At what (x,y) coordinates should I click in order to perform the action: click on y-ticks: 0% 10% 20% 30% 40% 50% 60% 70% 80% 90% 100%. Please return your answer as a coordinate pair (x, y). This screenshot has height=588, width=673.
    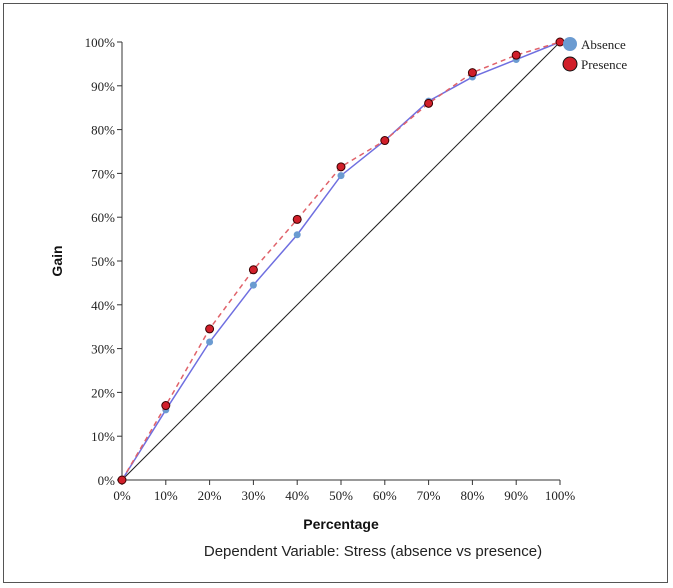
    Looking at the image, I should click on (103, 261).